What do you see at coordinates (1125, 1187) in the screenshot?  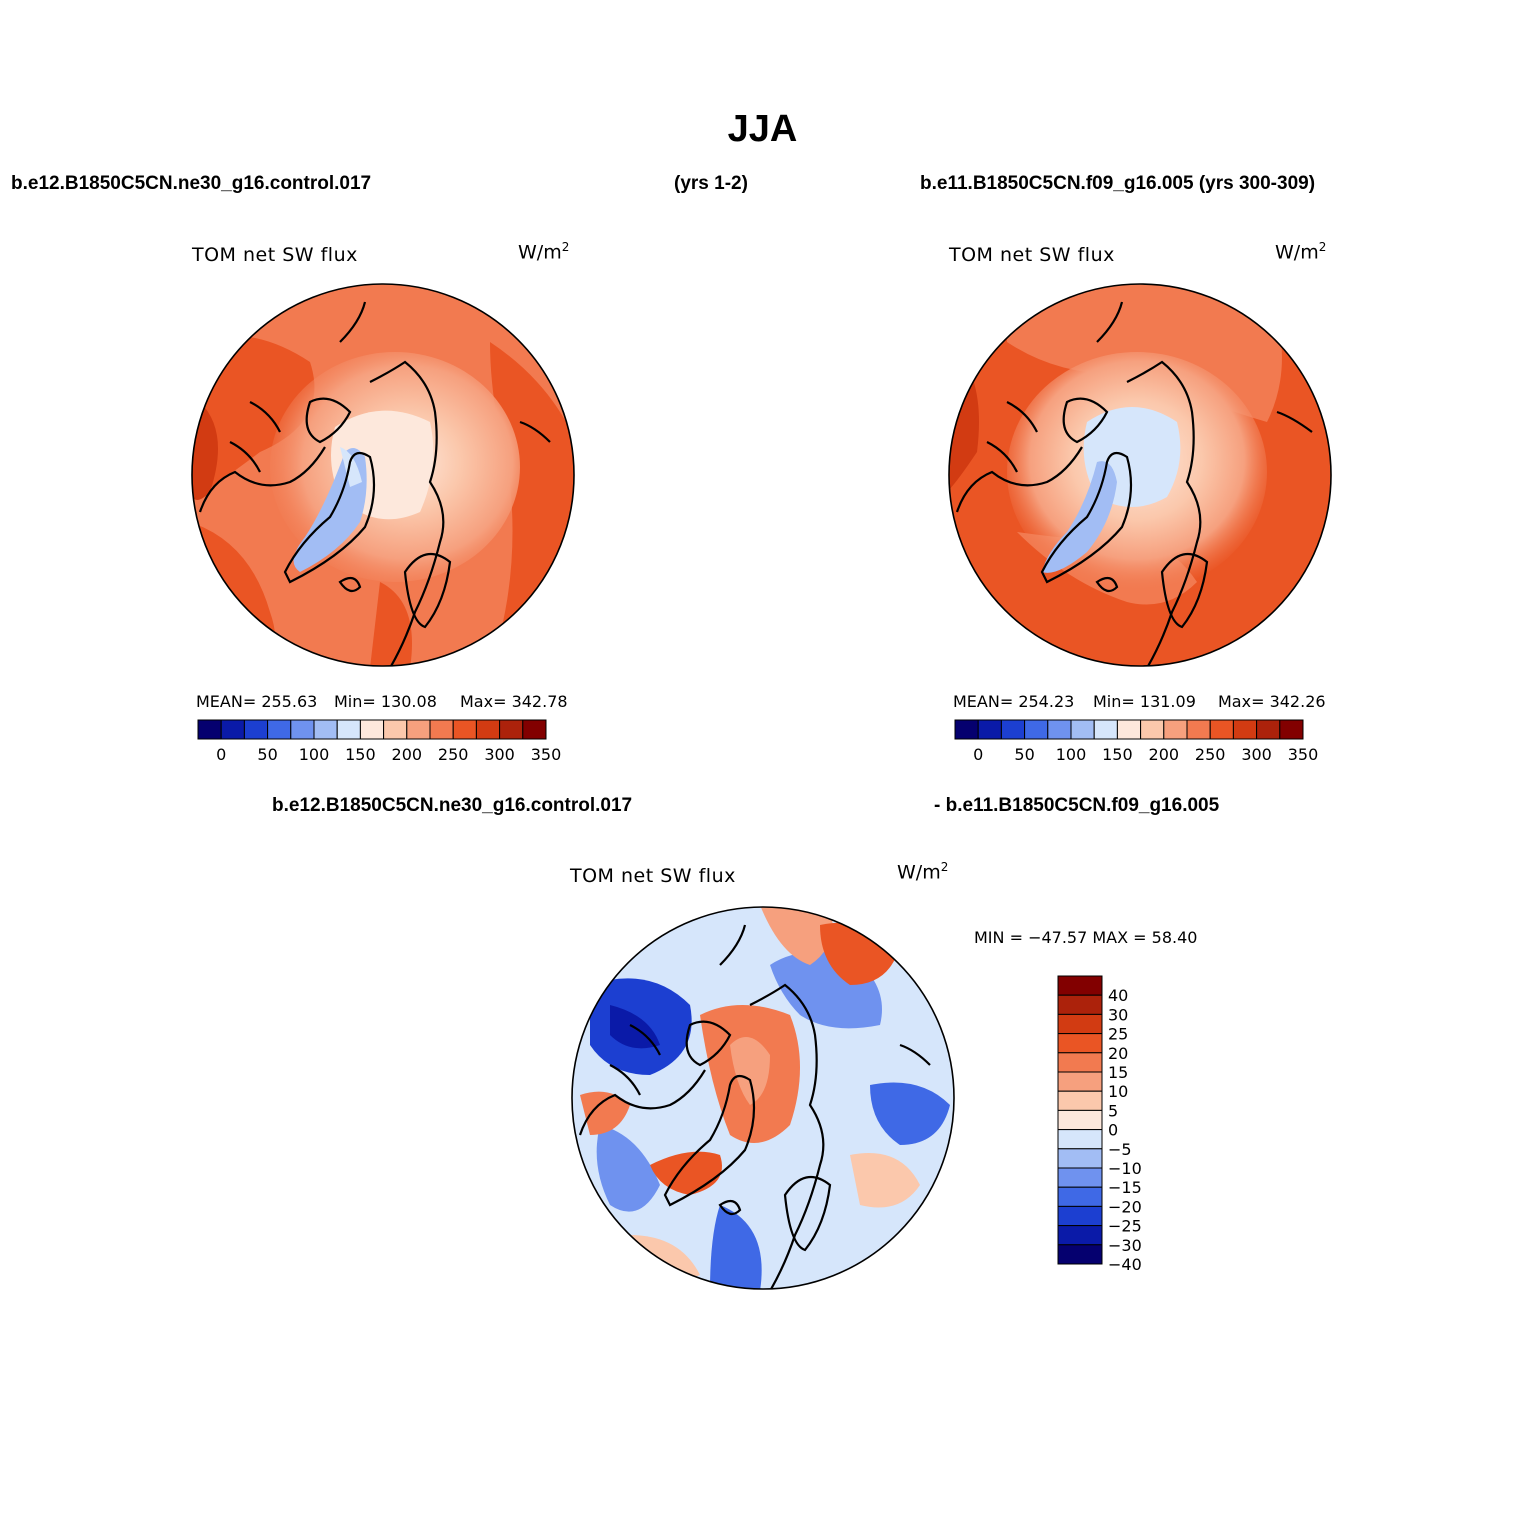 I see `colorbar-difference-tick-label: −15` at bounding box center [1125, 1187].